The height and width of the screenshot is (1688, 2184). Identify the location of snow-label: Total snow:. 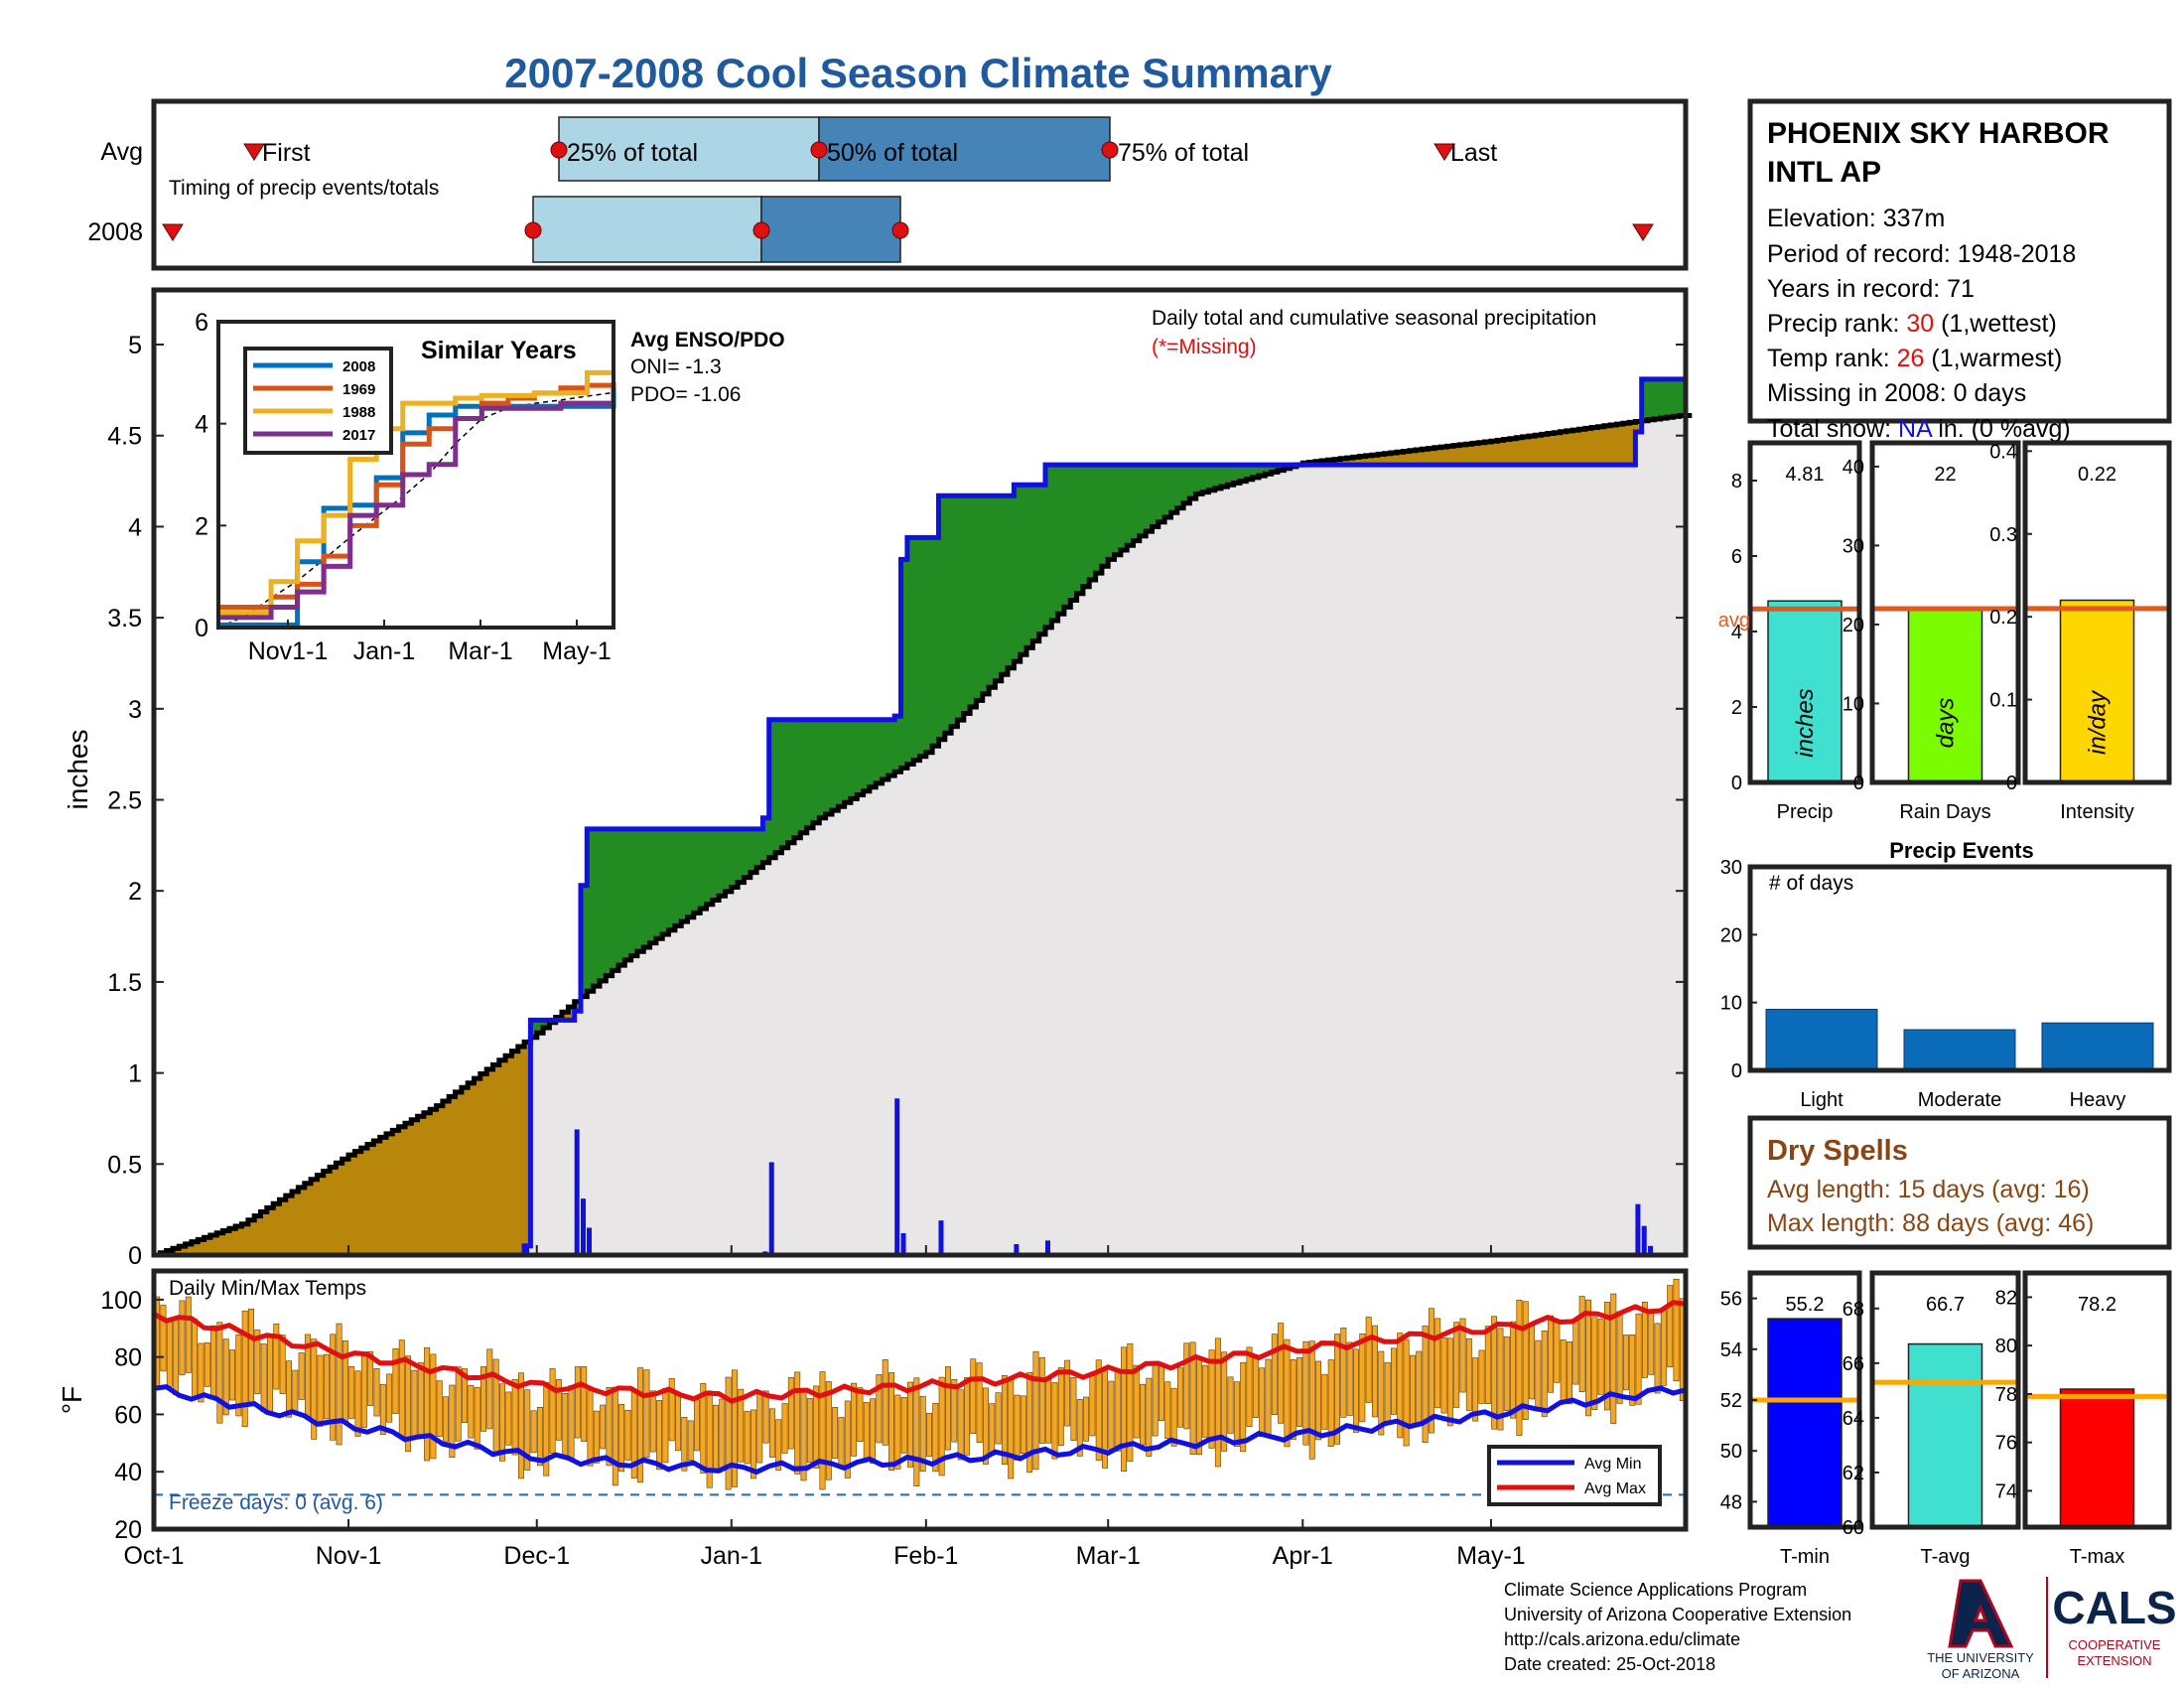
(1832, 429).